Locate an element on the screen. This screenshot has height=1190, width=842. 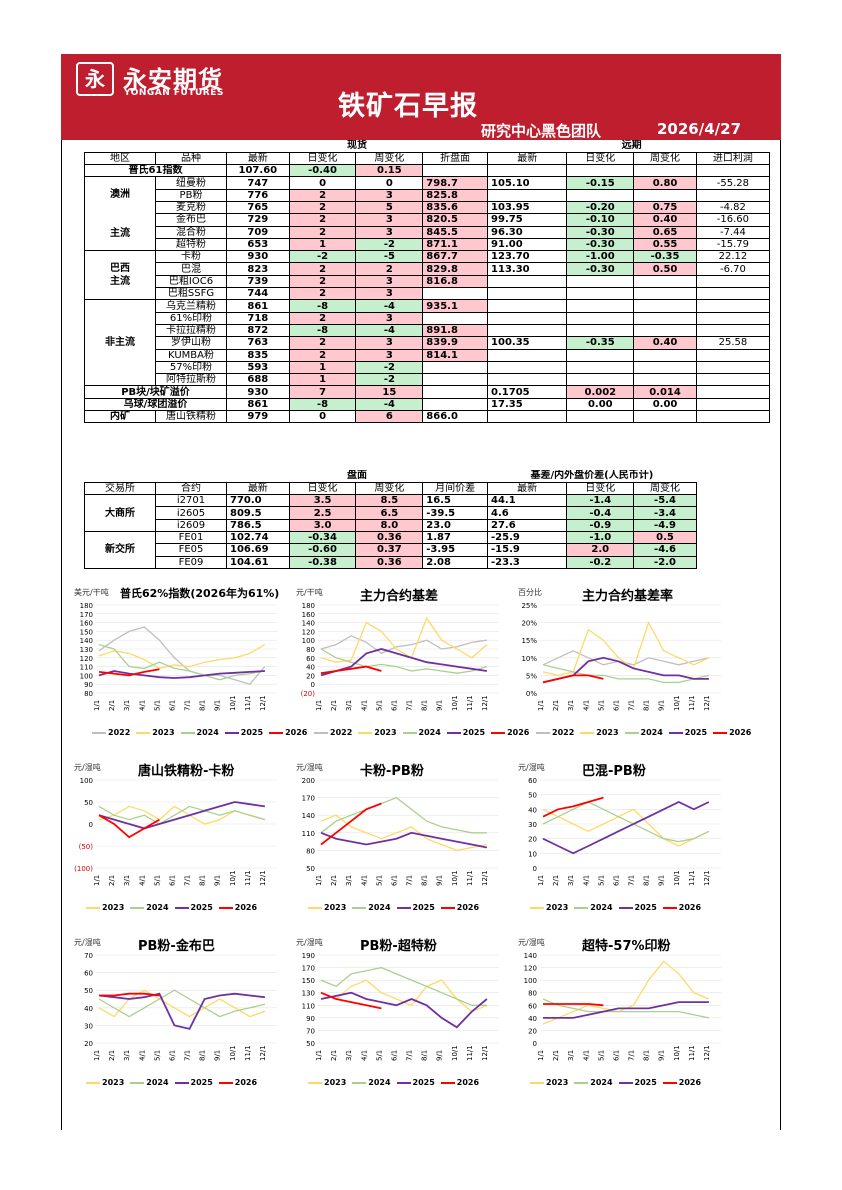
import-profit is located at coordinates (733, 195).